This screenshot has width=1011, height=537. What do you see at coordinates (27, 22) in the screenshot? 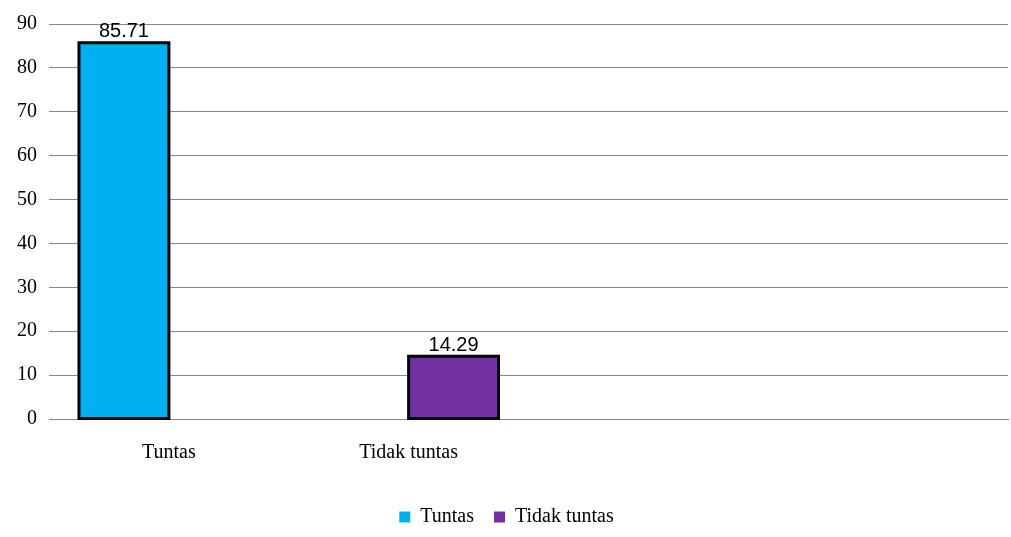
I see `y-tick-label: 90` at bounding box center [27, 22].